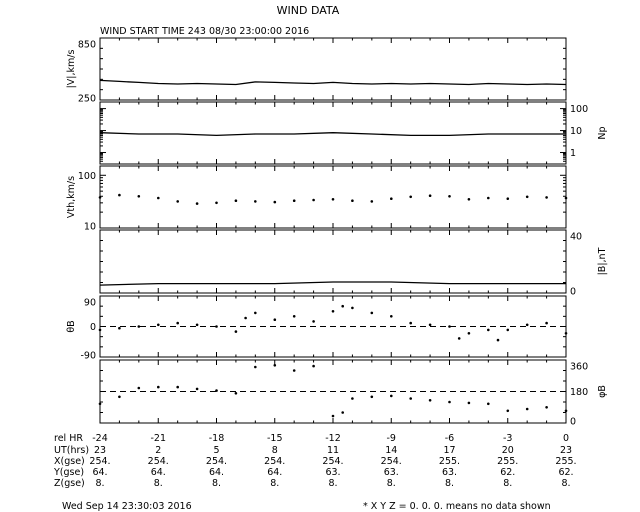 This screenshot has width=640, height=512. Describe the element at coordinates (90, 303) in the screenshot. I see `y-tick-label: 90` at that location.